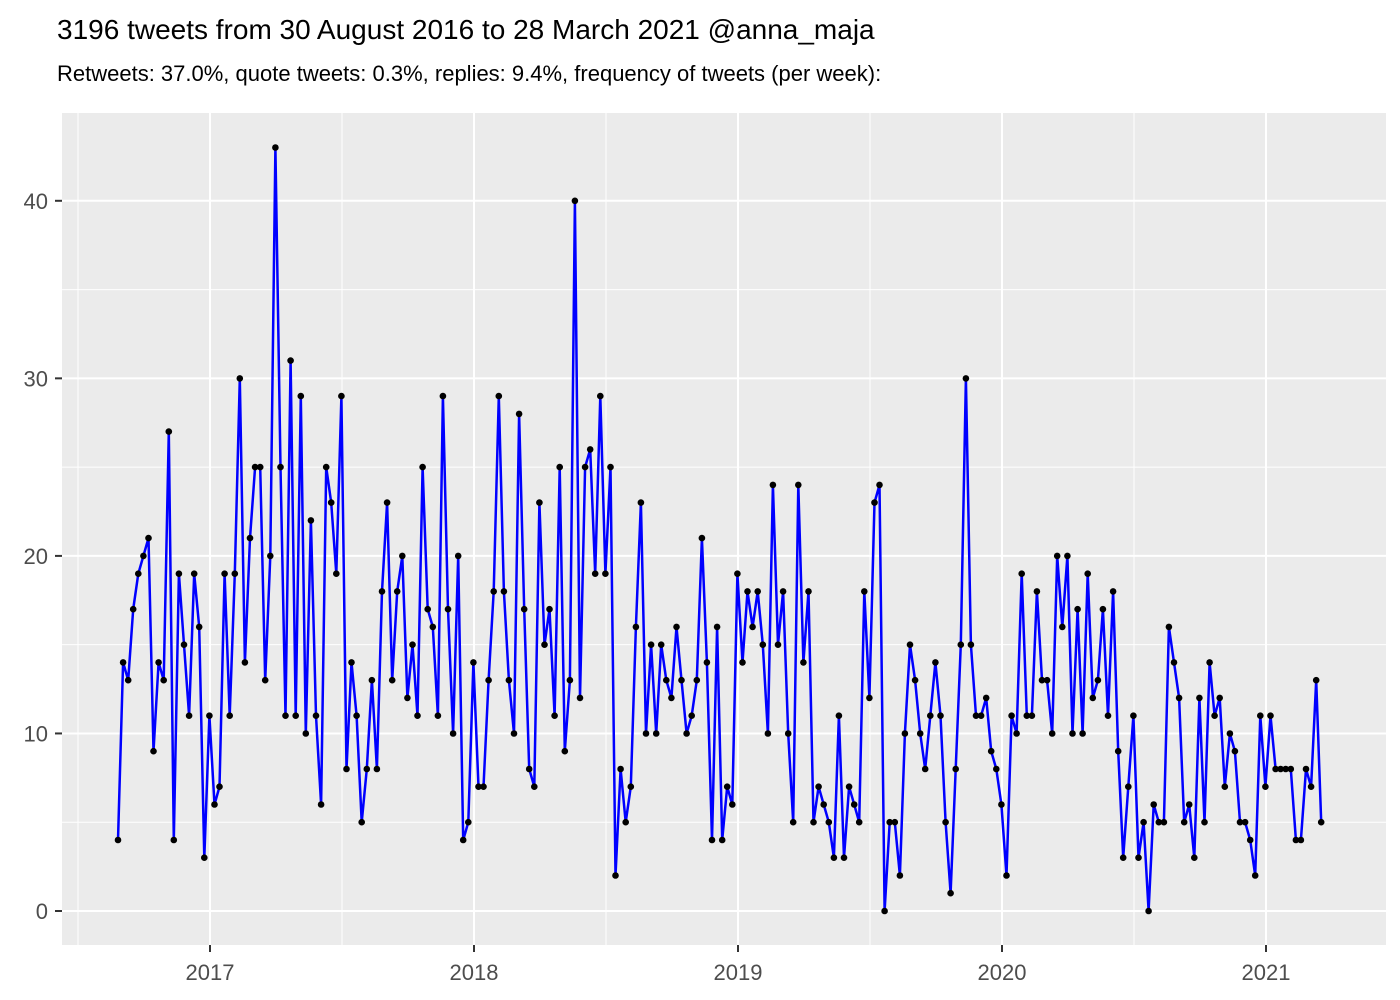  What do you see at coordinates (36, 201) in the screenshot?
I see `y-axis-tick-label: 40` at bounding box center [36, 201].